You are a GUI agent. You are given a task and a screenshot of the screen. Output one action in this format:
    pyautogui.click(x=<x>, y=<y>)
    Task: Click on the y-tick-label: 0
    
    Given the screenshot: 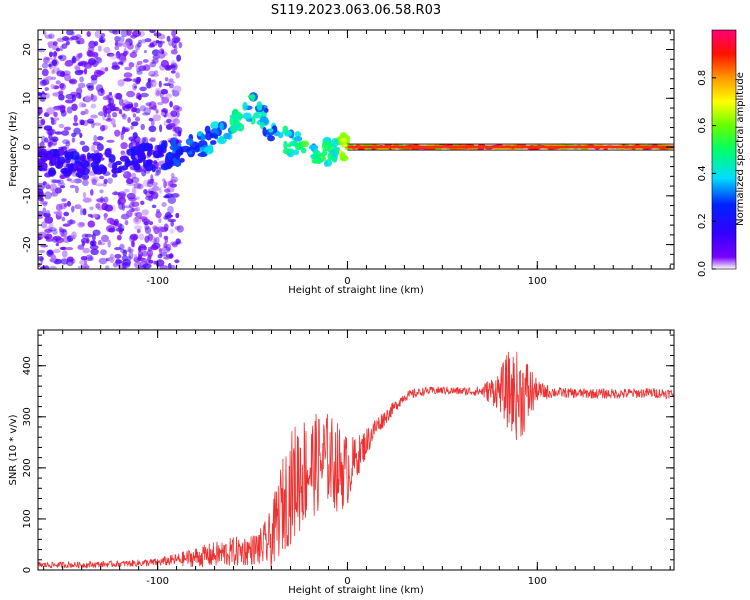 What is the action you would take?
    pyautogui.click(x=27, y=570)
    